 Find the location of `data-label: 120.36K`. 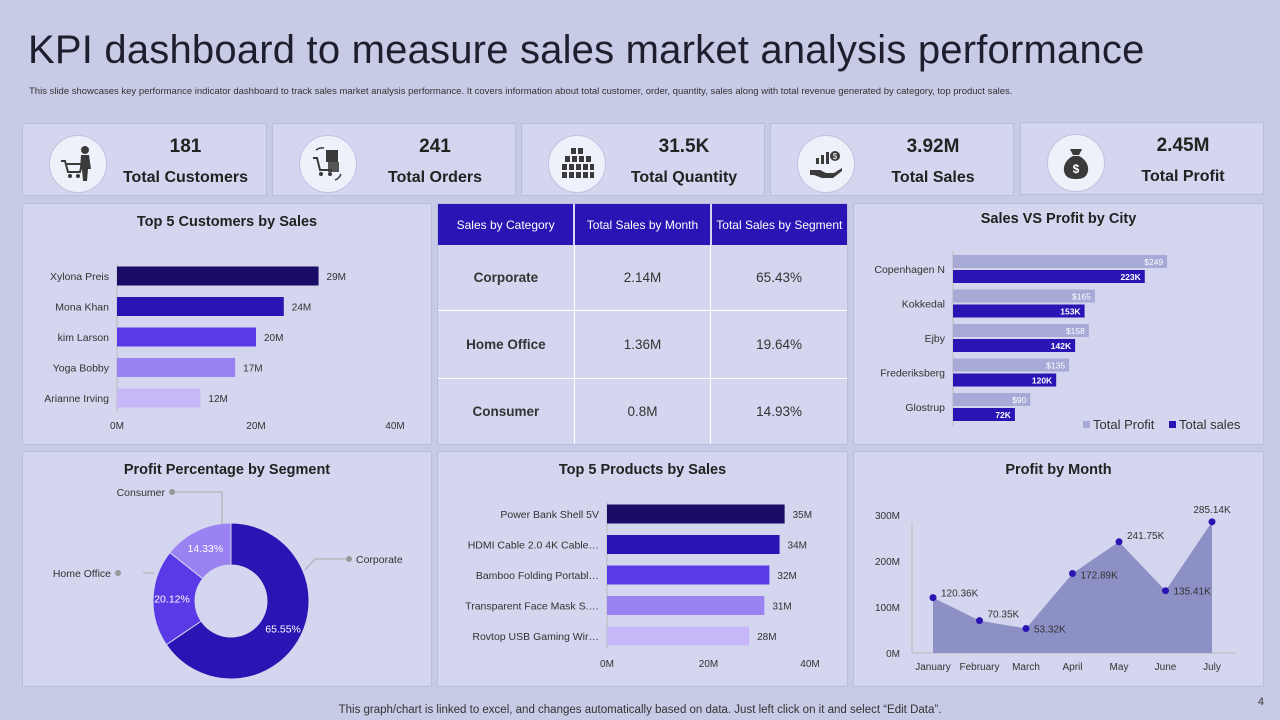

data-label: 120.36K is located at coordinates (960, 594).